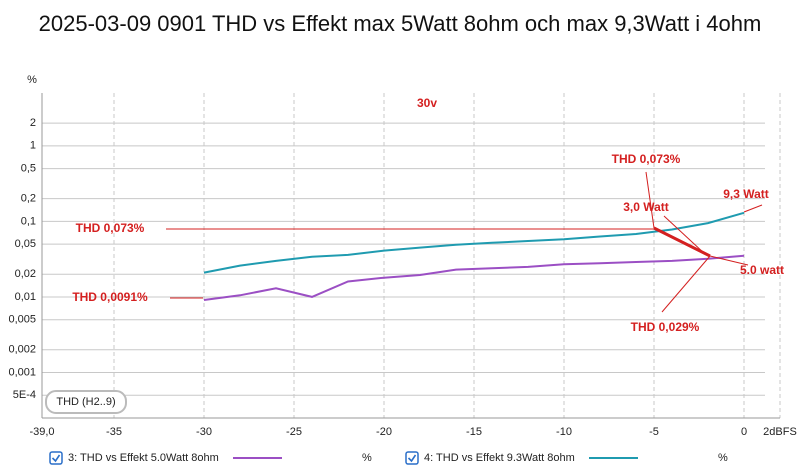 The height and width of the screenshot is (469, 800). I want to click on x-tick-label: -25, so click(294, 432).